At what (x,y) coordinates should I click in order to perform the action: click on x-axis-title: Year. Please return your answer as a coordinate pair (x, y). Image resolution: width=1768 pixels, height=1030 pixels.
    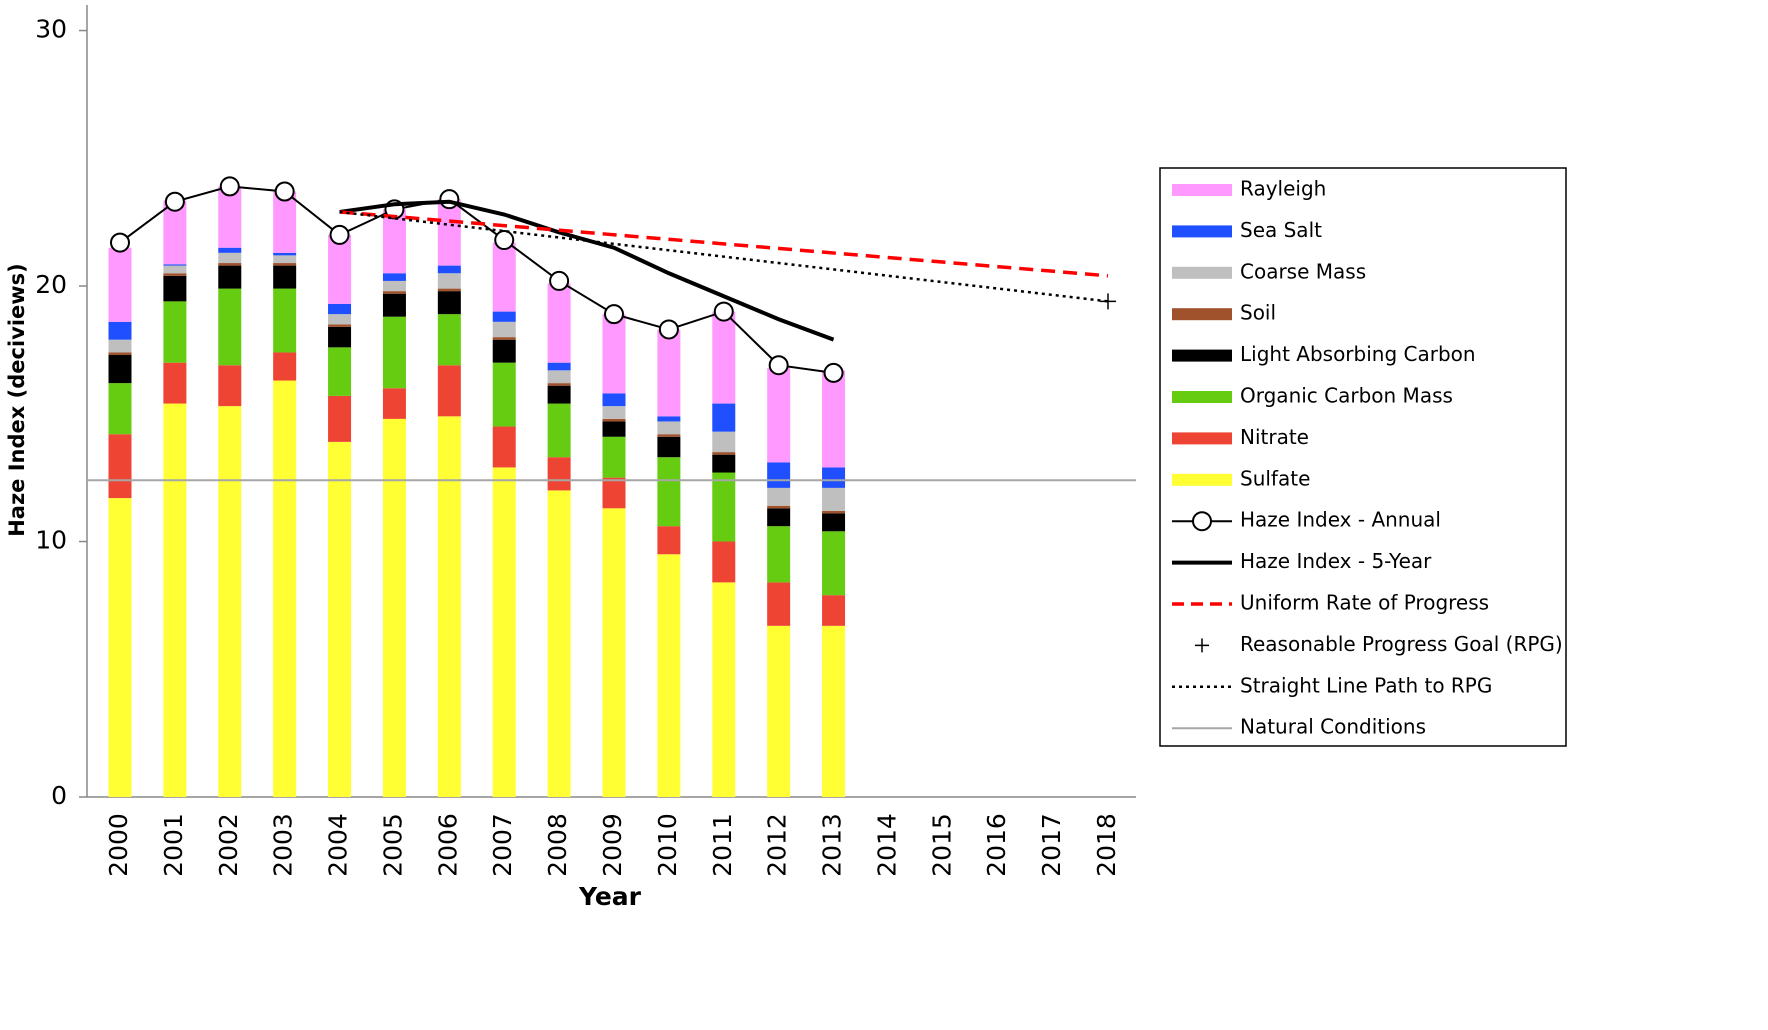
    Looking at the image, I should click on (610, 896).